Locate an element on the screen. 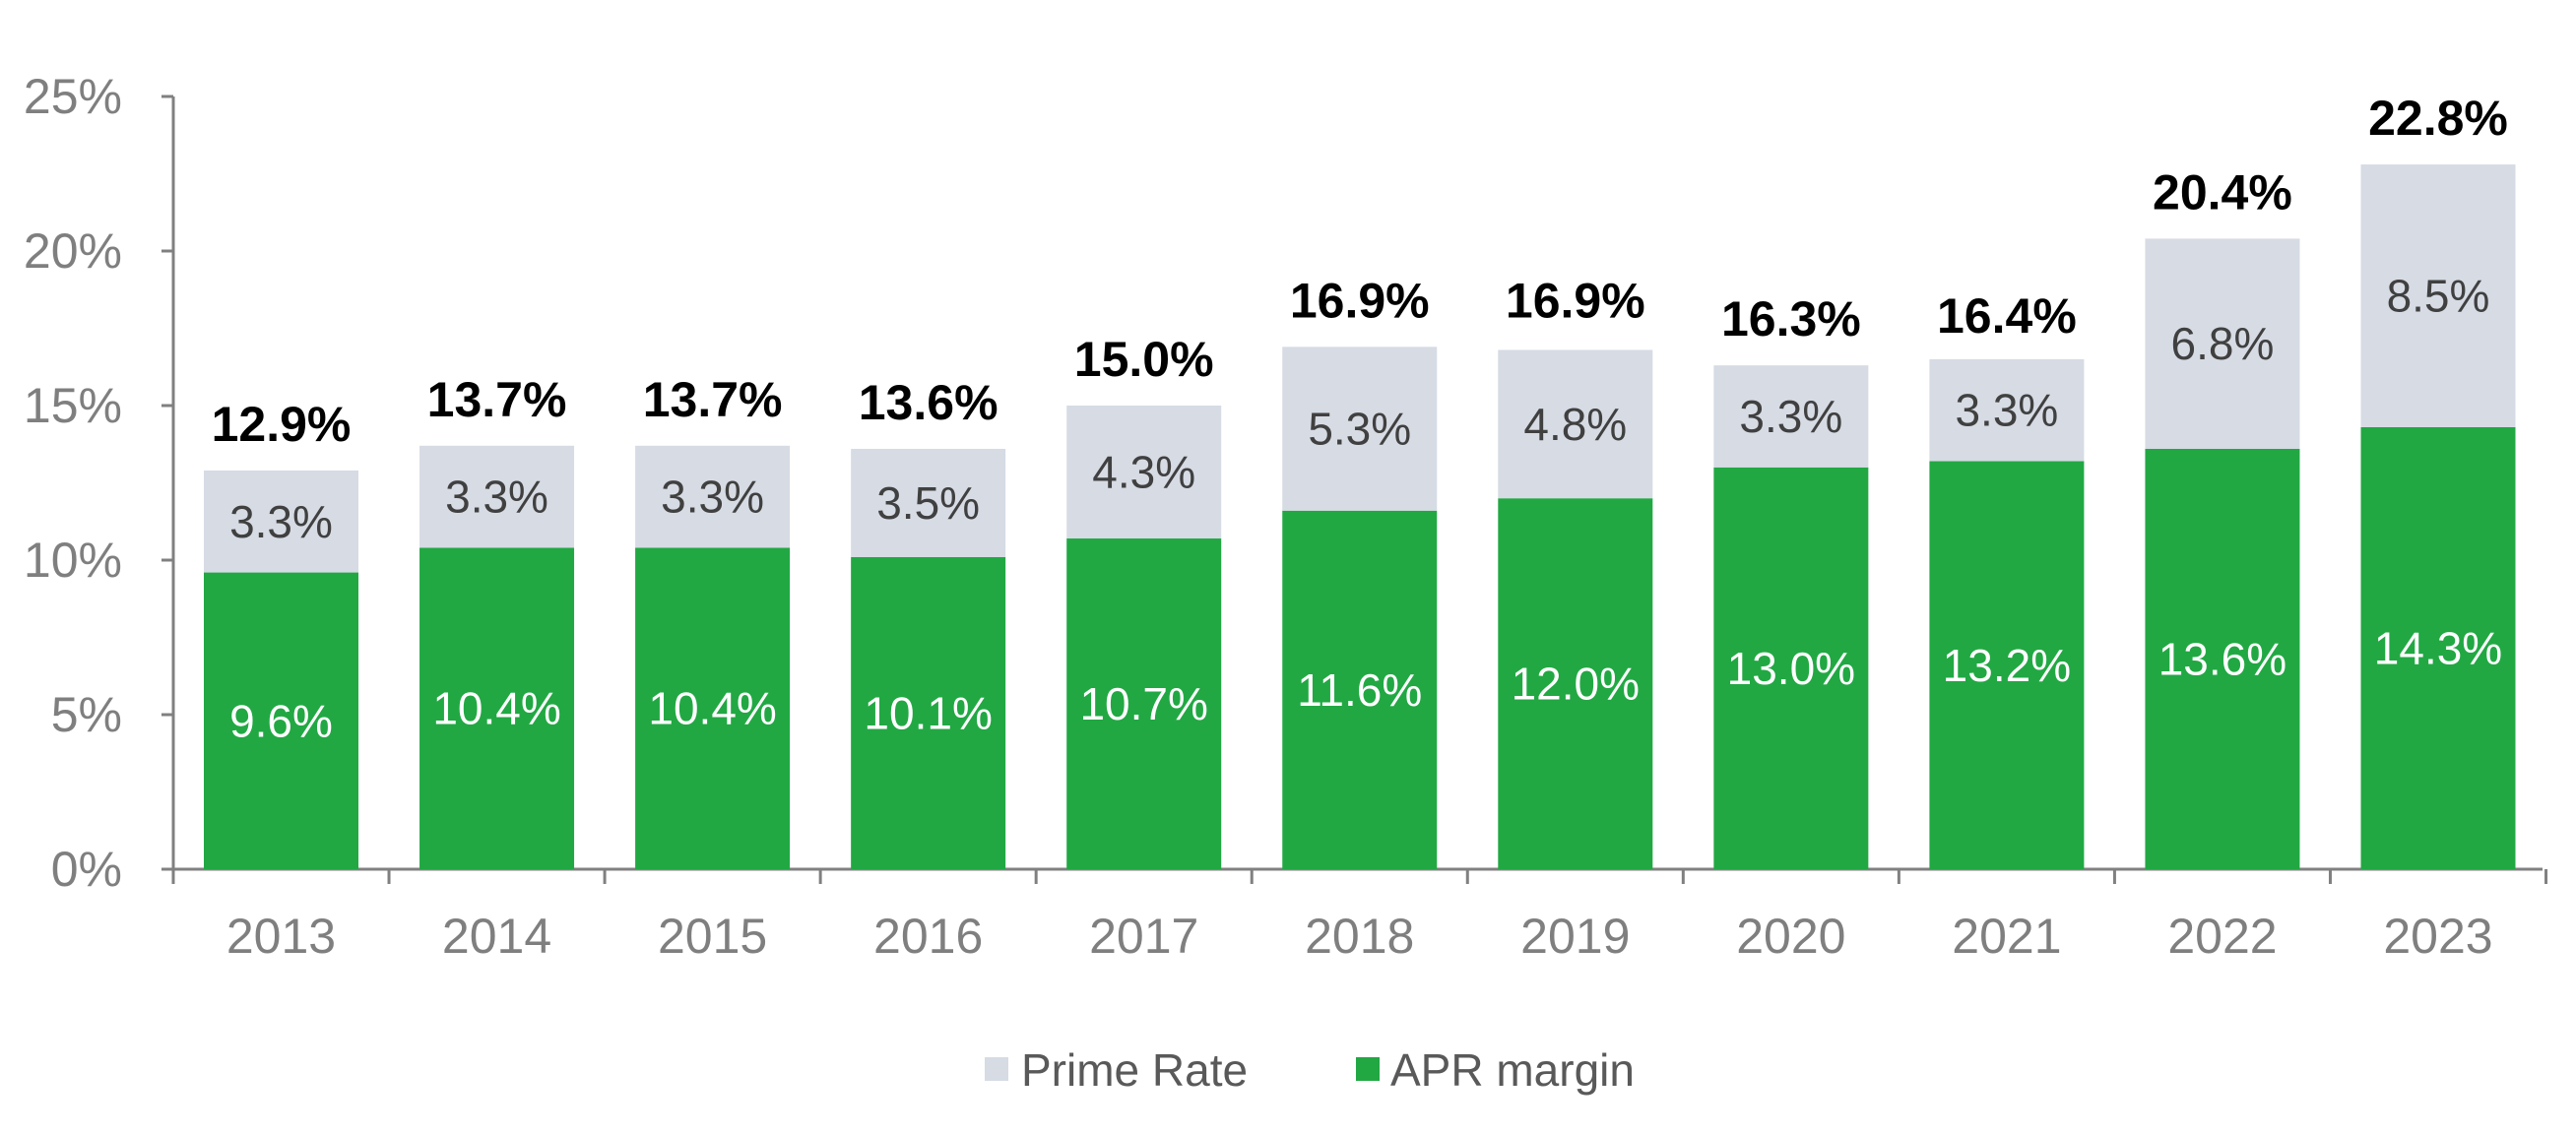 This screenshot has width=2576, height=1134. bar-apr-margin-2021 is located at coordinates (2007, 665).